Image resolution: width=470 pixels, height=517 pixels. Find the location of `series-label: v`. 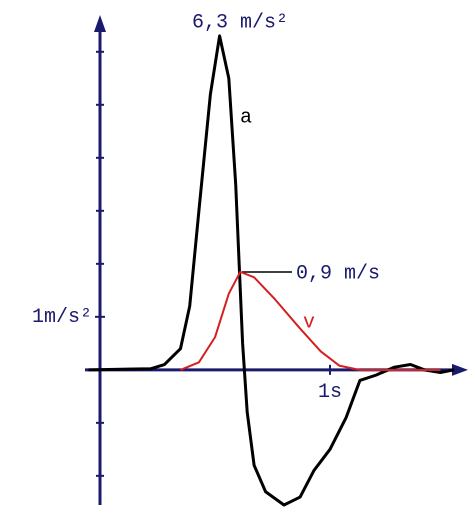

series-label: v is located at coordinates (309, 322).